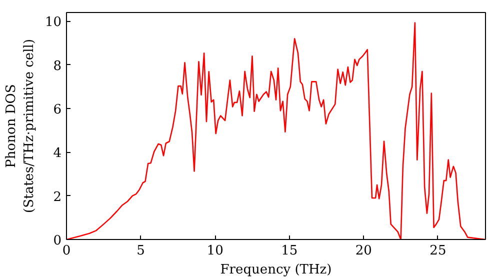  What do you see at coordinates (289, 251) in the screenshot?
I see `x-tick-label: 15` at bounding box center [289, 251].